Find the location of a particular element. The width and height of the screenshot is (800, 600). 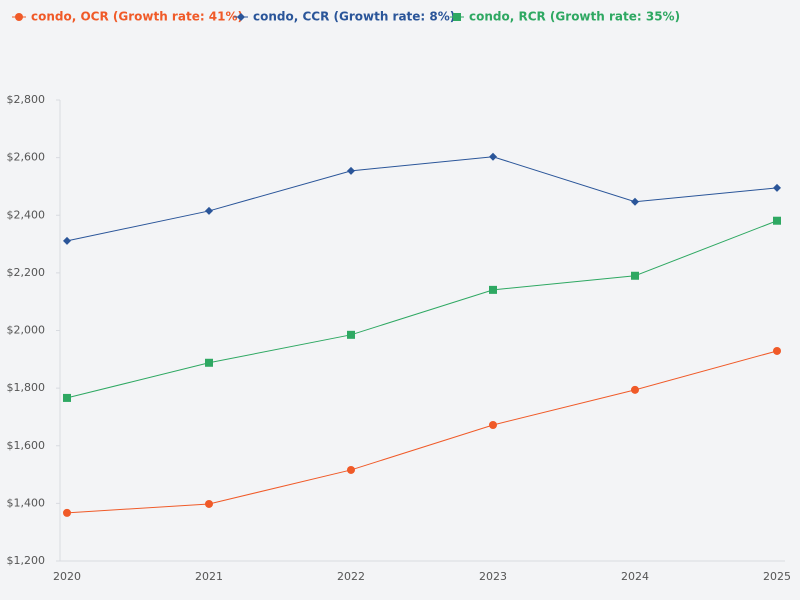

y-tick-label: $2,000 is located at coordinates (26, 330).